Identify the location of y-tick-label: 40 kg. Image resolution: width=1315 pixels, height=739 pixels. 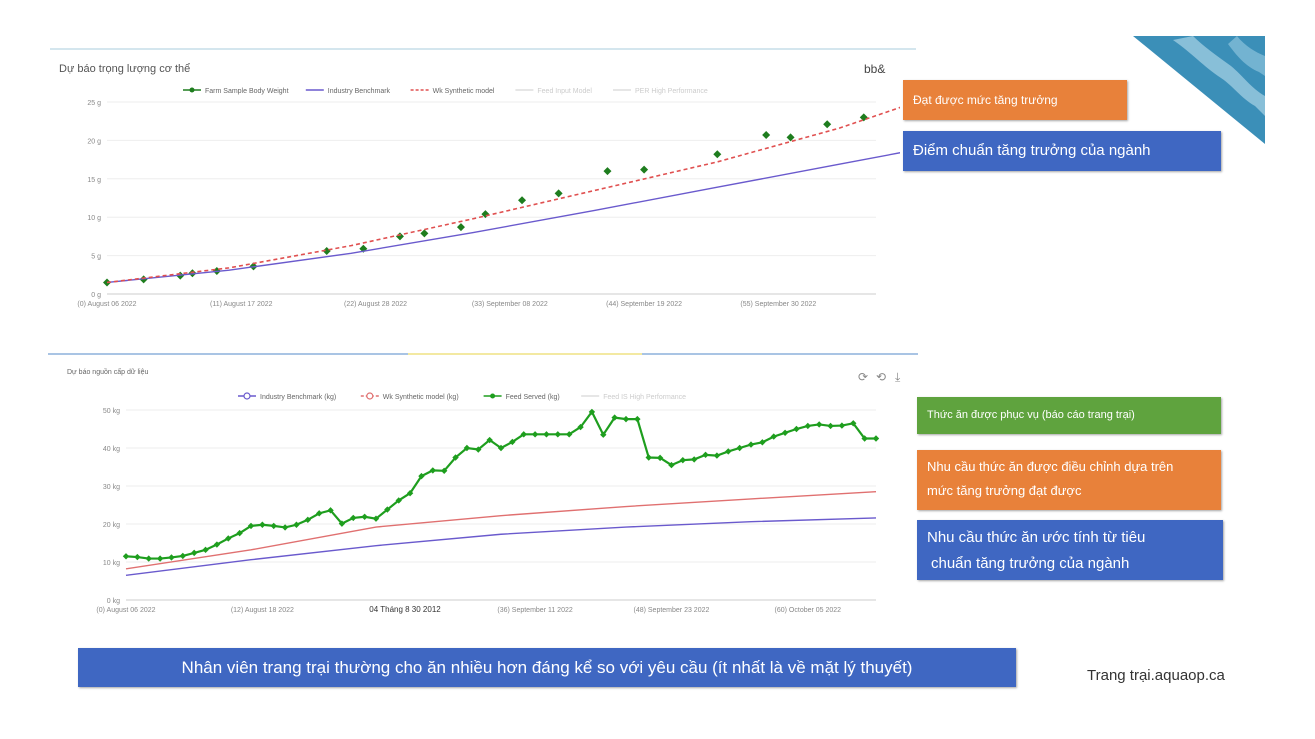
(111, 449).